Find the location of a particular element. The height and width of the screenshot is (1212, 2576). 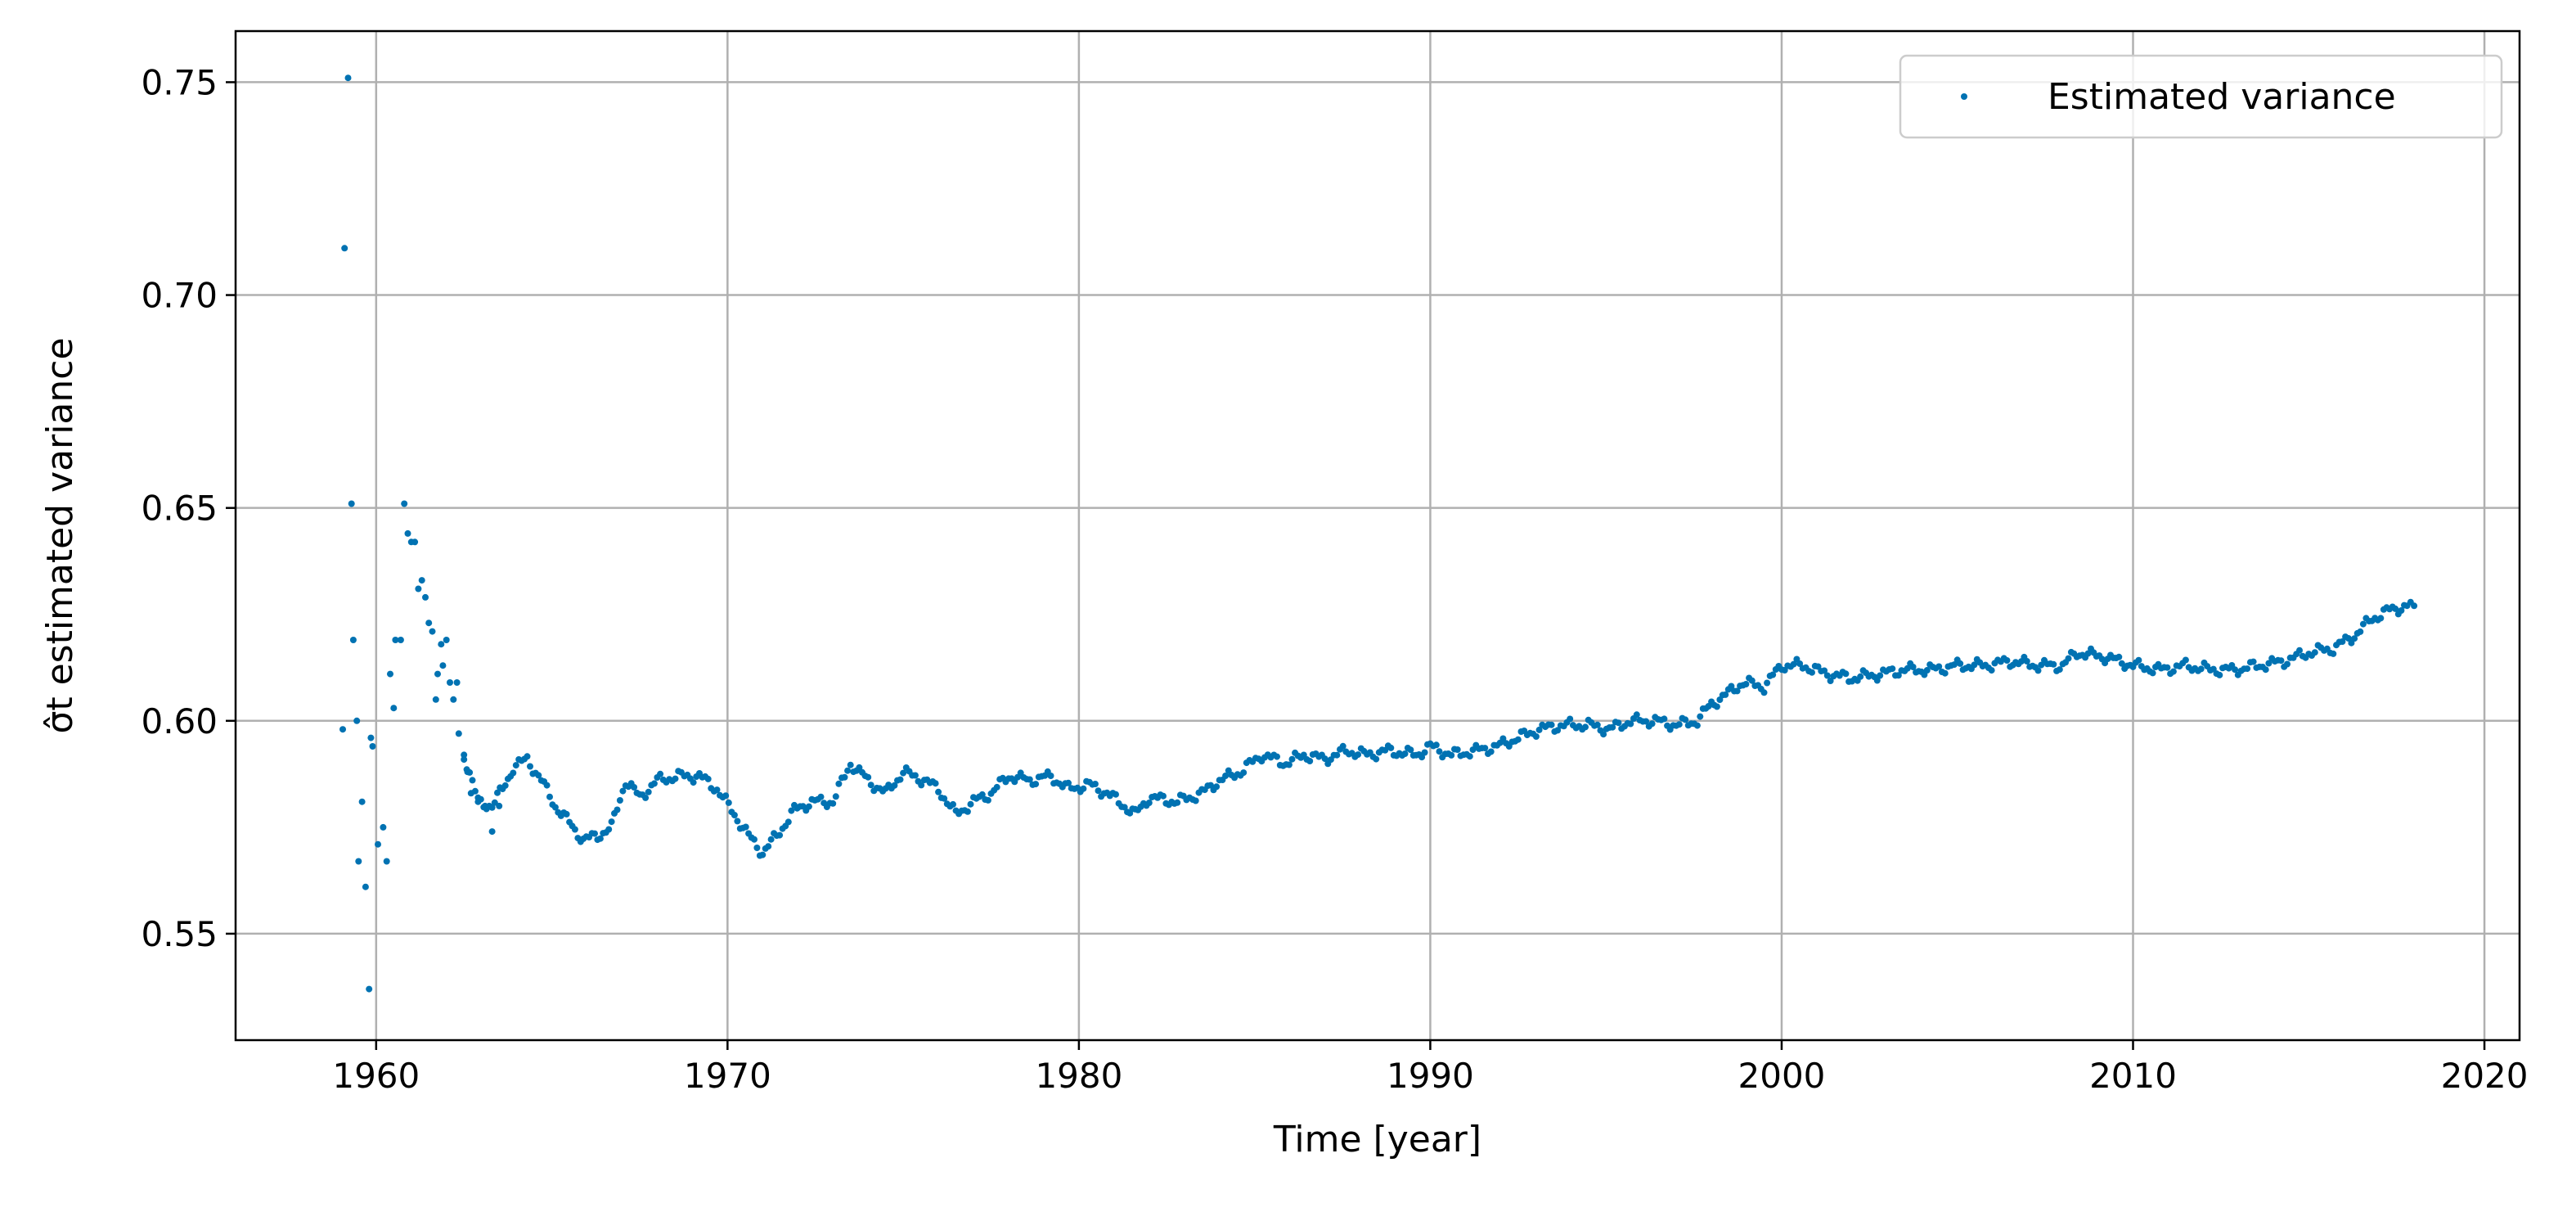

x-tick-label: 1980 is located at coordinates (1078, 1076).